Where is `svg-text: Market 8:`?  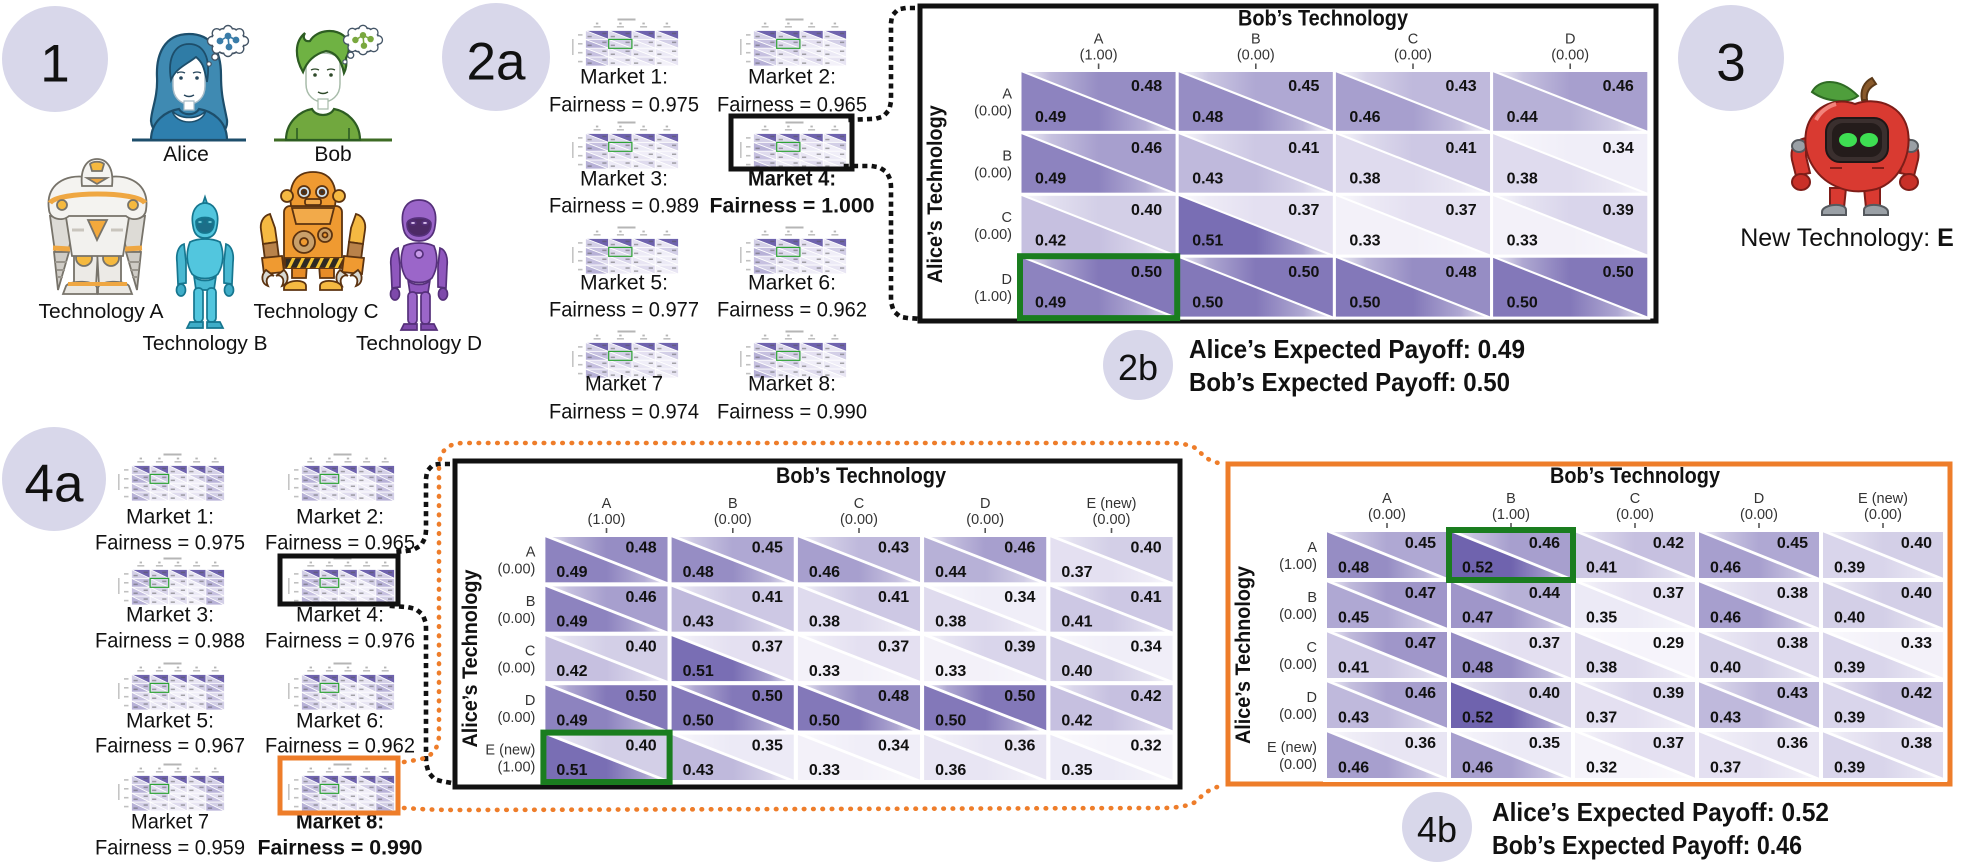
svg-text: Market 8: is located at coordinates (792, 384).